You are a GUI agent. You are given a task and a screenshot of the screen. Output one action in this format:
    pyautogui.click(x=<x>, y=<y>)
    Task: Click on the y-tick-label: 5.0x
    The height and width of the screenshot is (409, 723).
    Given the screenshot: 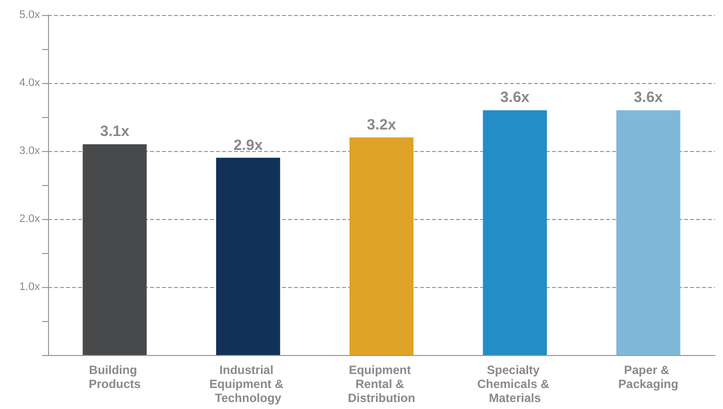 What is the action you would take?
    pyautogui.click(x=29, y=15)
    